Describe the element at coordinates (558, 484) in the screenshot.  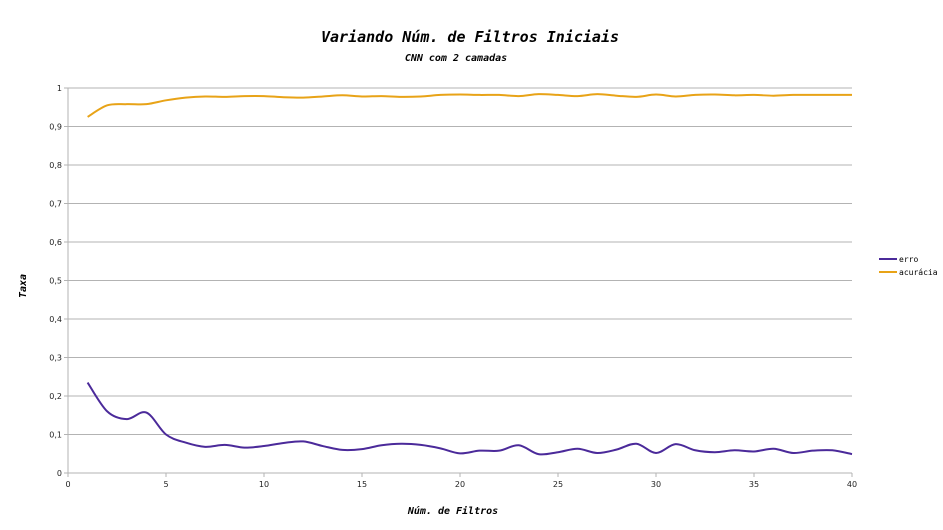
I see `x-tick-label: 25` at that location.